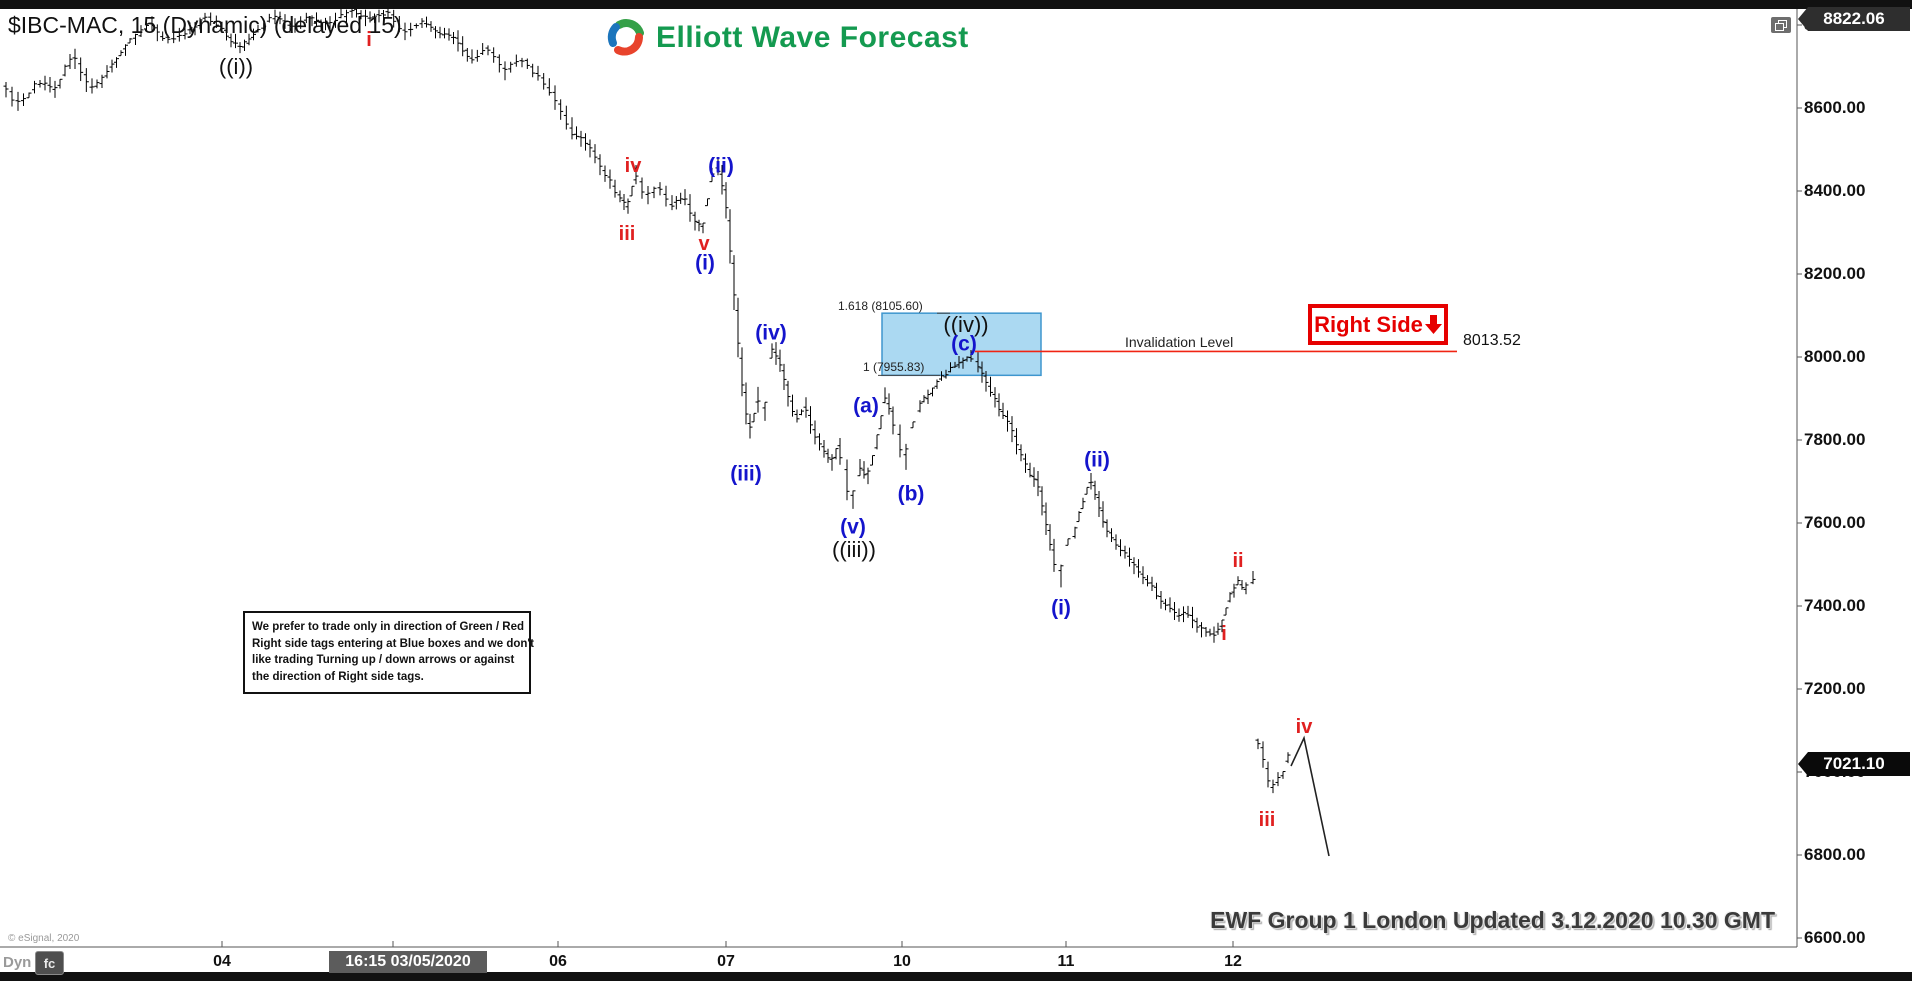  I want to click on dyn-mode-label: Dyn, so click(17, 962).